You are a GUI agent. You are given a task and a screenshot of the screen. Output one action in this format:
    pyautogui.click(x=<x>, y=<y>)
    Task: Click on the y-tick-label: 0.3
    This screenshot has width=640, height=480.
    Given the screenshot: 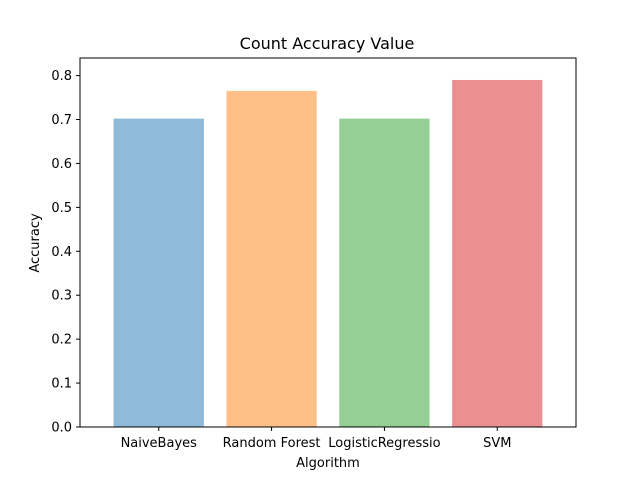 What is the action you would take?
    pyautogui.click(x=61, y=296)
    